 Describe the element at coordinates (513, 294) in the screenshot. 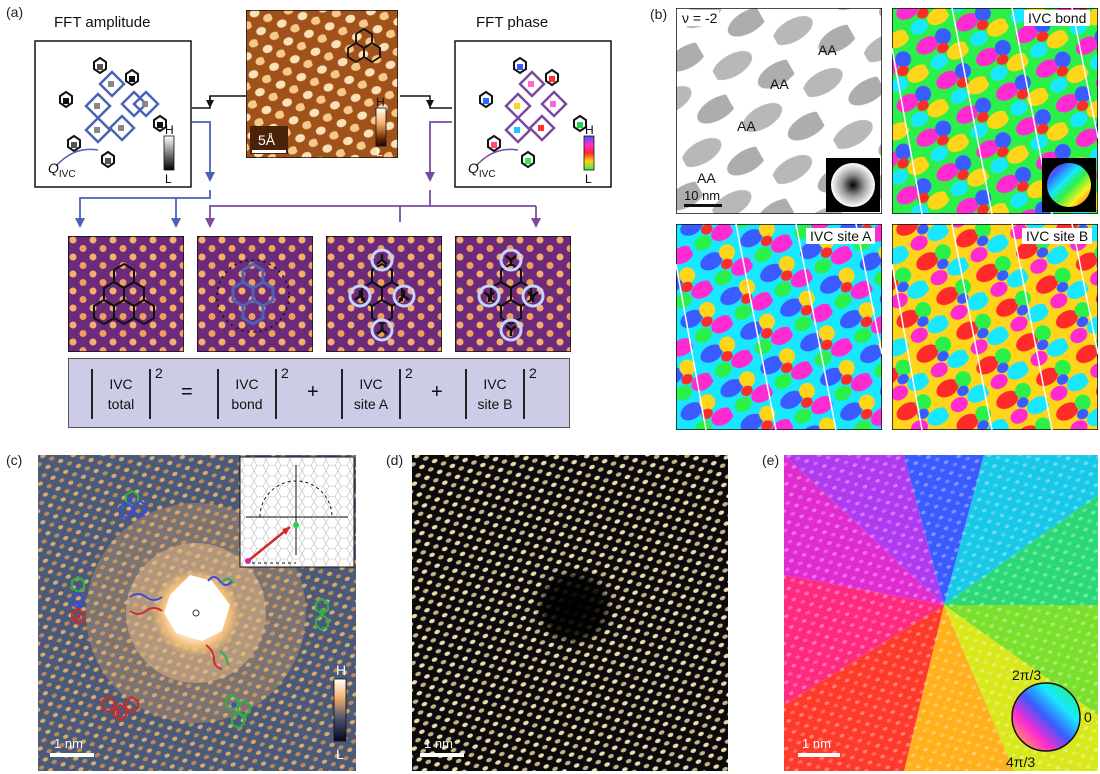

I see `filtered-site-b-tile` at that location.